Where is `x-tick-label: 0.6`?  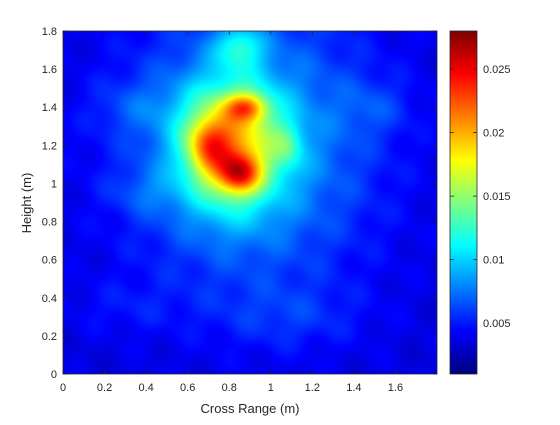
x-tick-label: 0.6 is located at coordinates (187, 388).